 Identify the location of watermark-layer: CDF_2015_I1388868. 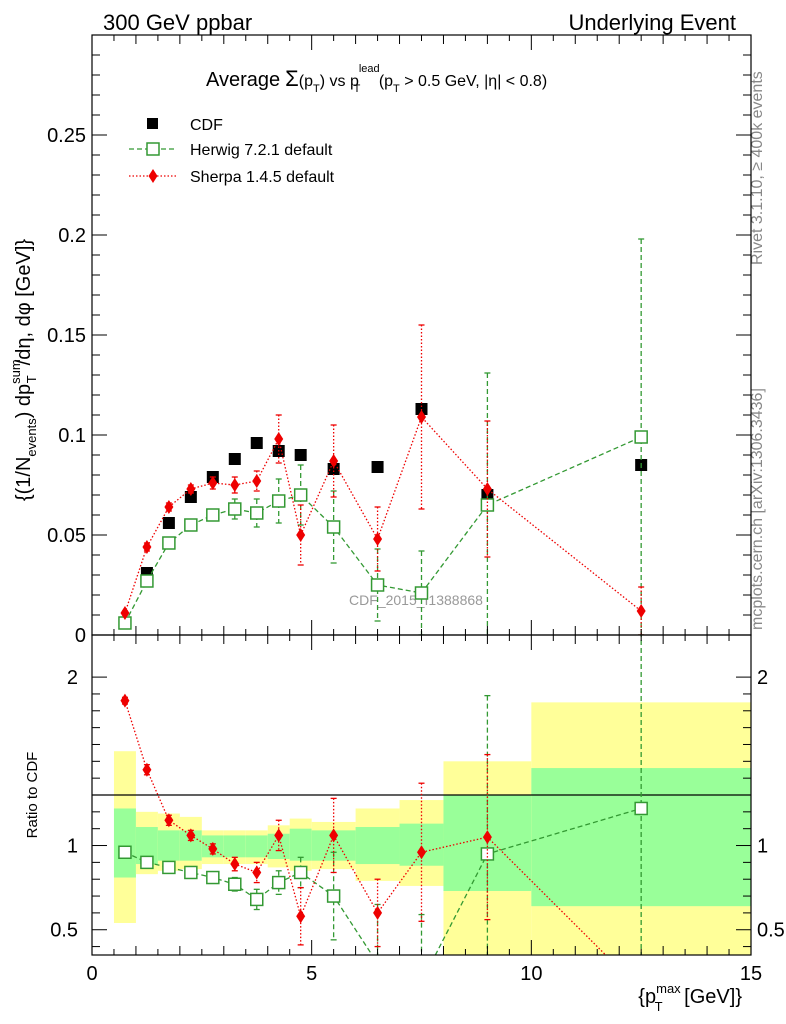
(416, 600).